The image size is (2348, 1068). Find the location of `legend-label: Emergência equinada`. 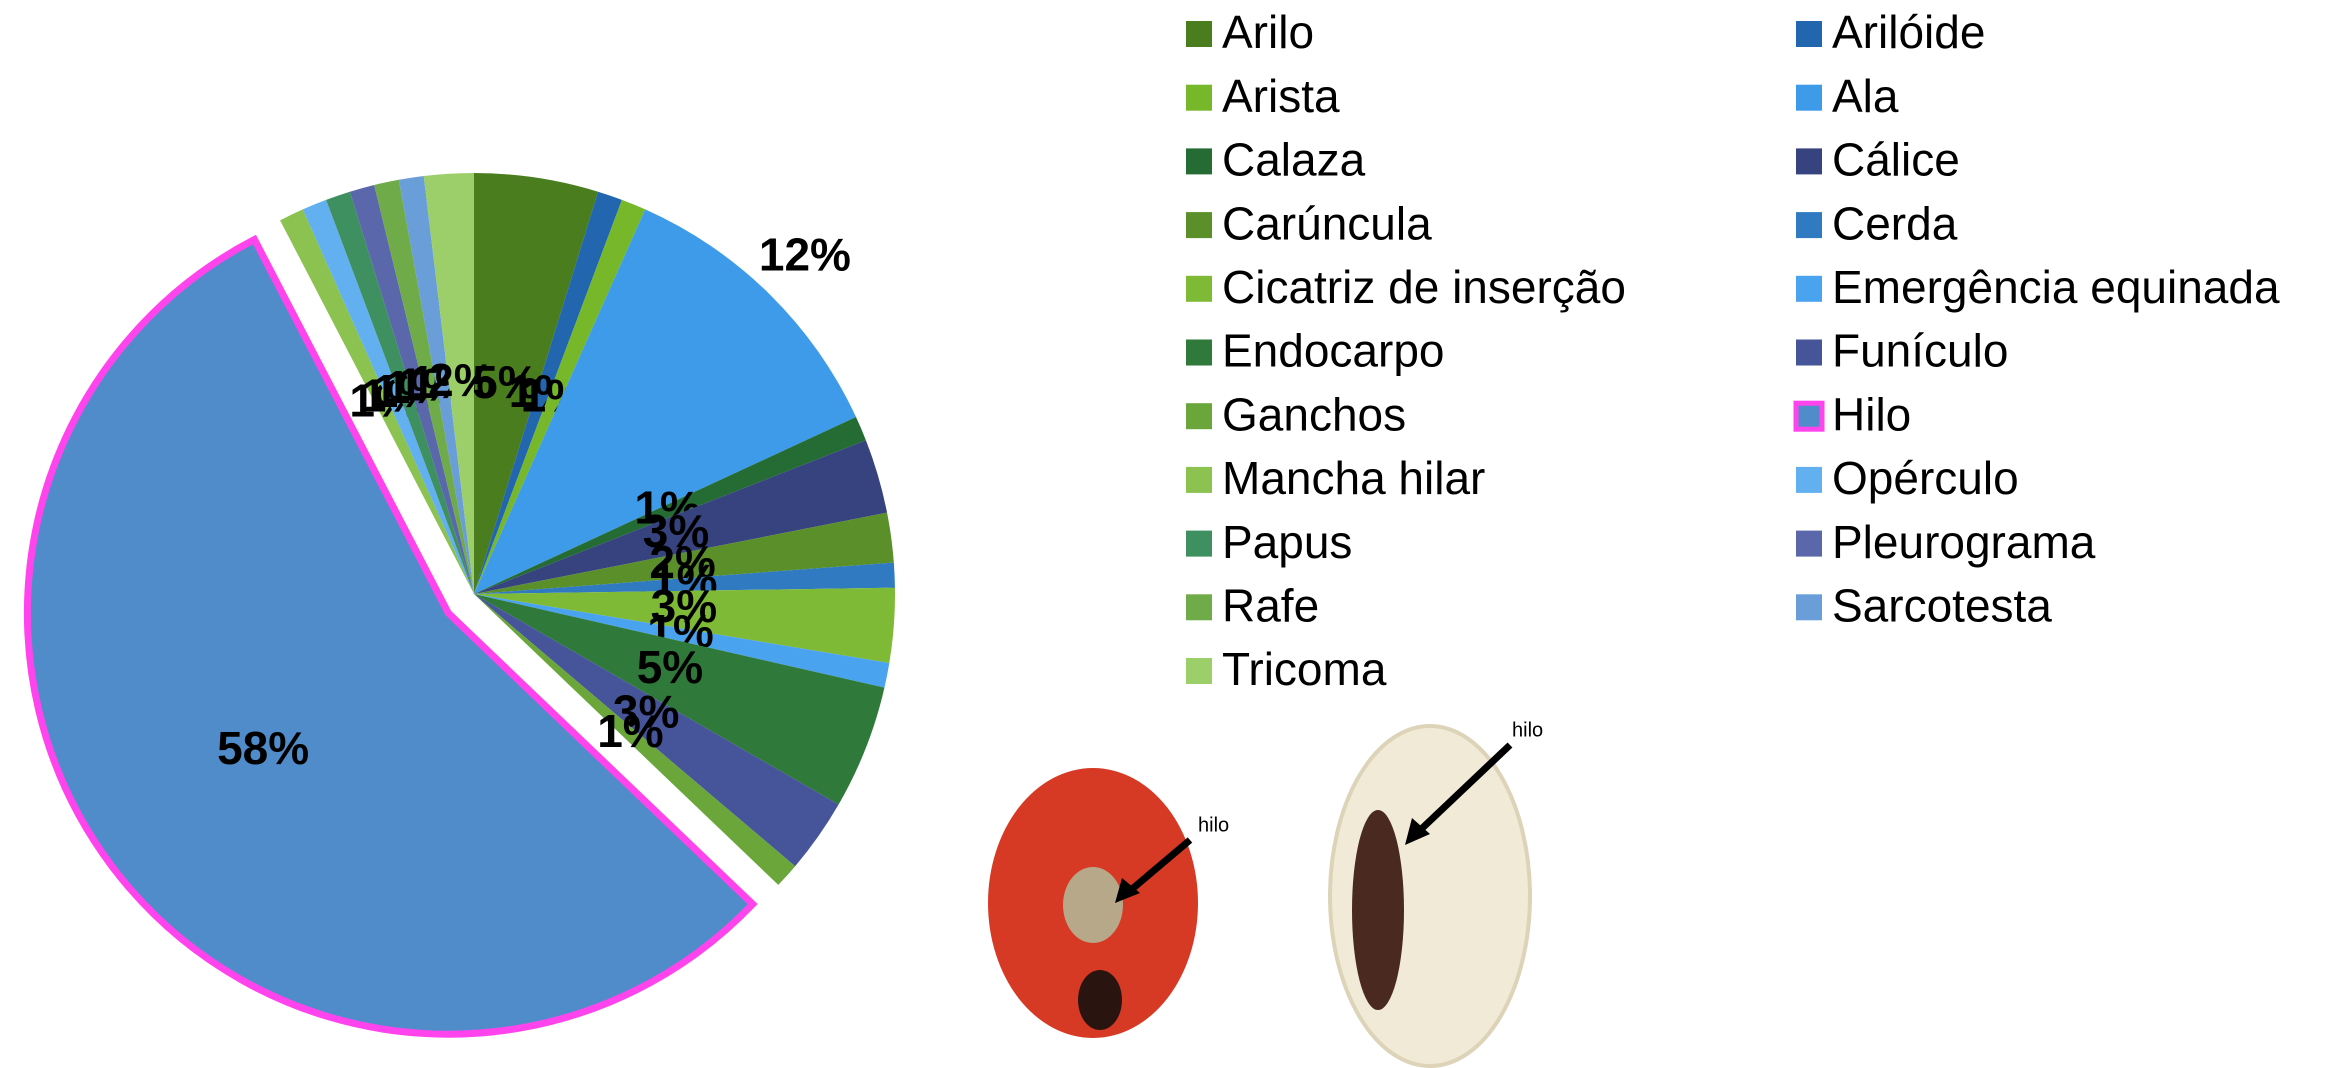

legend-label: Emergência equinada is located at coordinates (2056, 287).